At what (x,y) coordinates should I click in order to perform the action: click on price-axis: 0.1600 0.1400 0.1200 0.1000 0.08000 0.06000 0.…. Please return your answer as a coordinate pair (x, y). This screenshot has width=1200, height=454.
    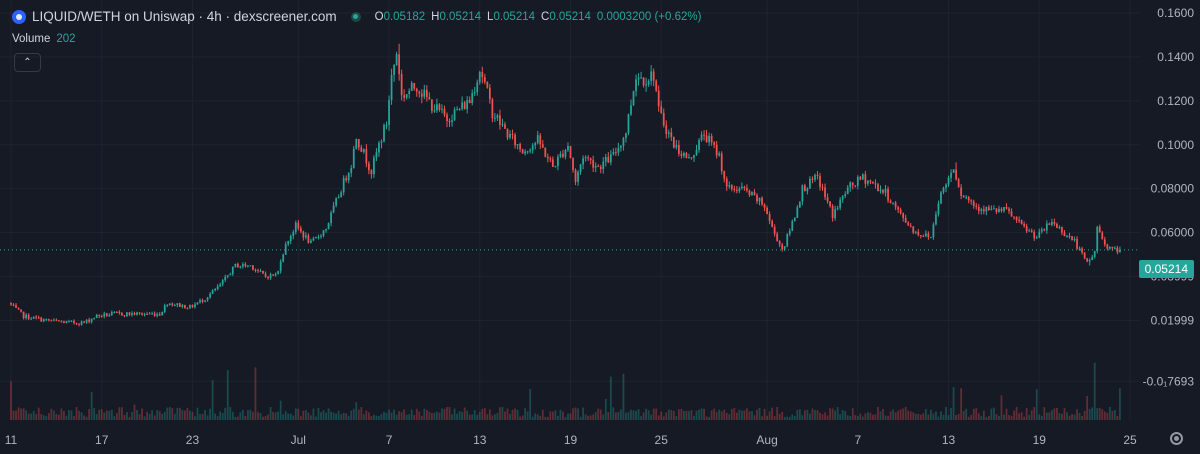
    Looking at the image, I should click on (1169, 197).